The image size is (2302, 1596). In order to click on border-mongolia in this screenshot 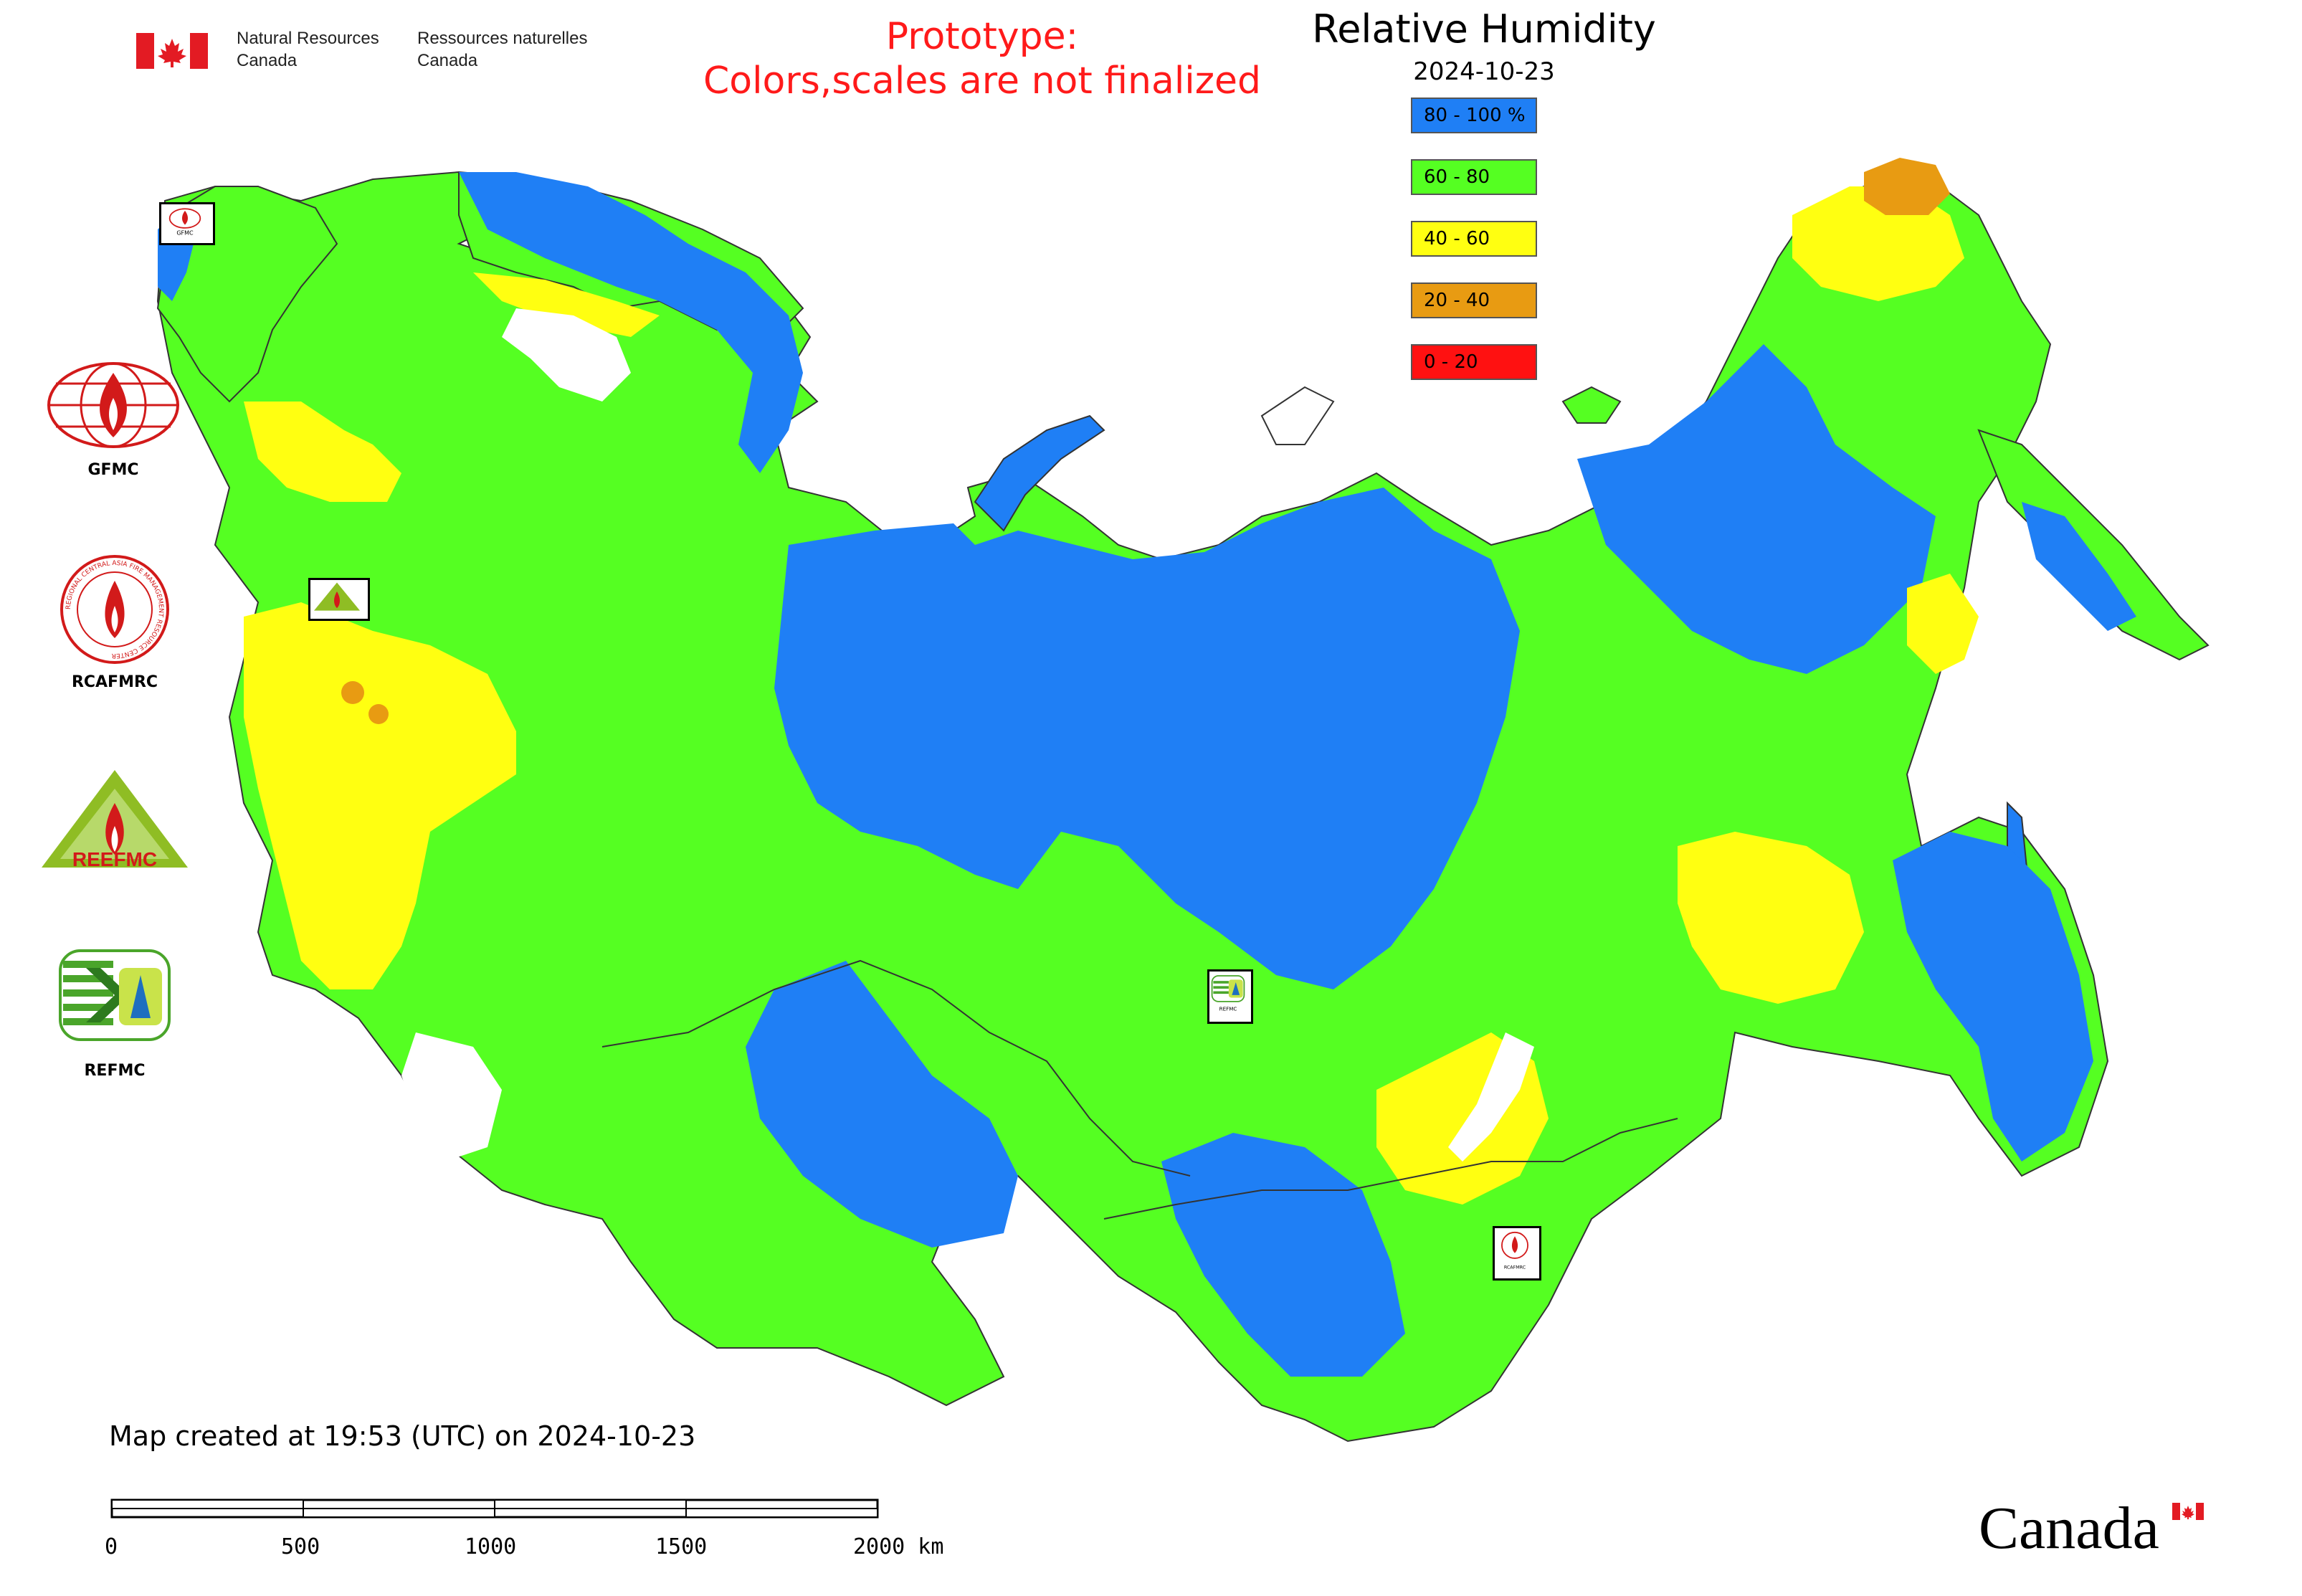, I will do `click(1390, 1169)`.